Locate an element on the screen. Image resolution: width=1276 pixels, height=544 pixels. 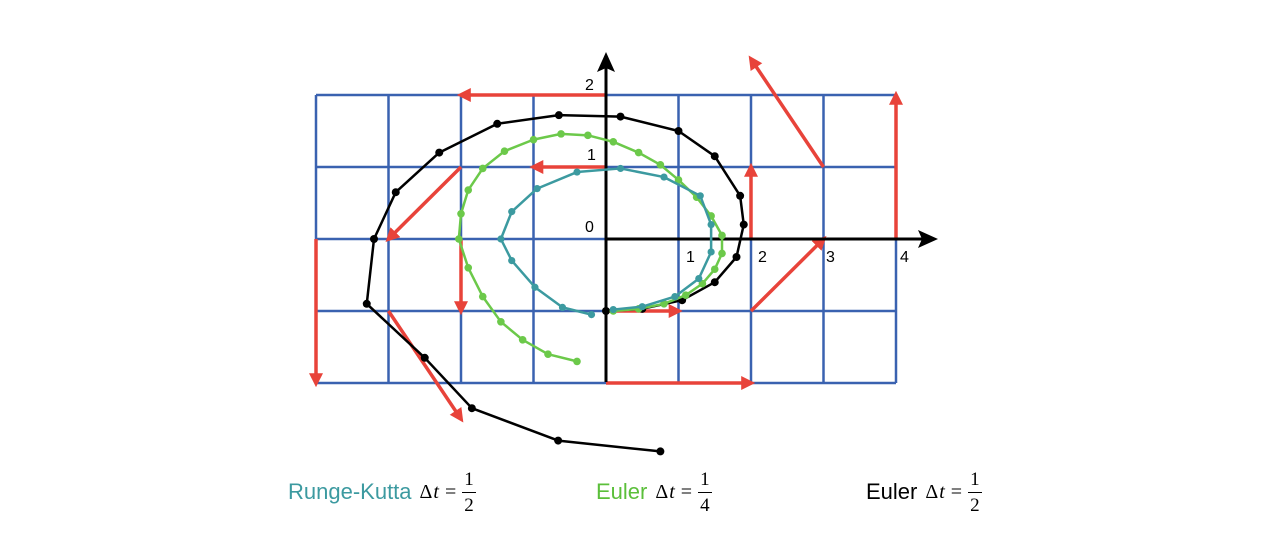
legend-label: Runge-Kutta is located at coordinates (350, 492).